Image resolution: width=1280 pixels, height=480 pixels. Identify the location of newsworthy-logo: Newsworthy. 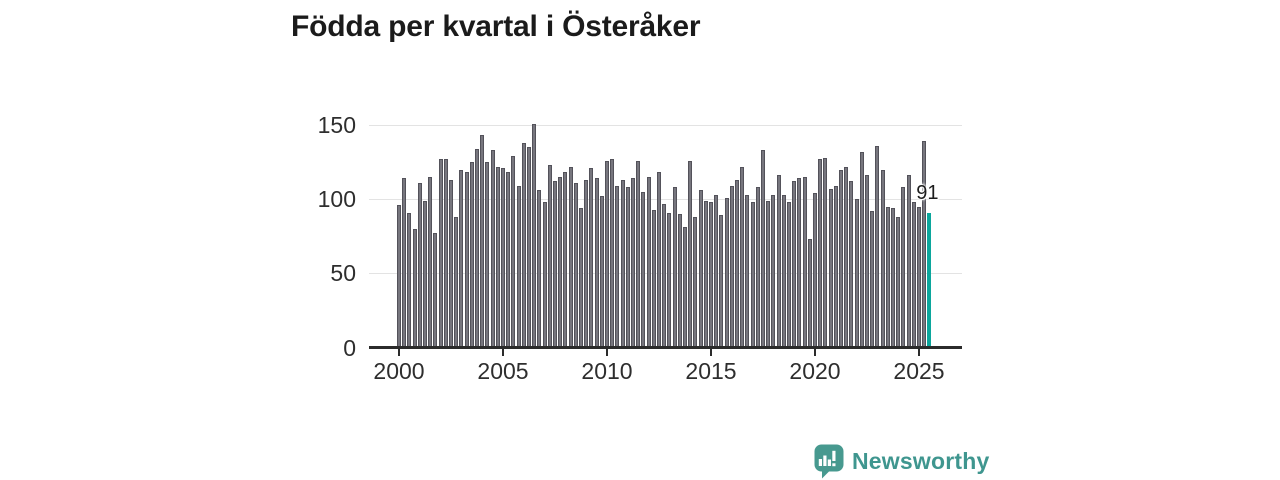
(900, 461).